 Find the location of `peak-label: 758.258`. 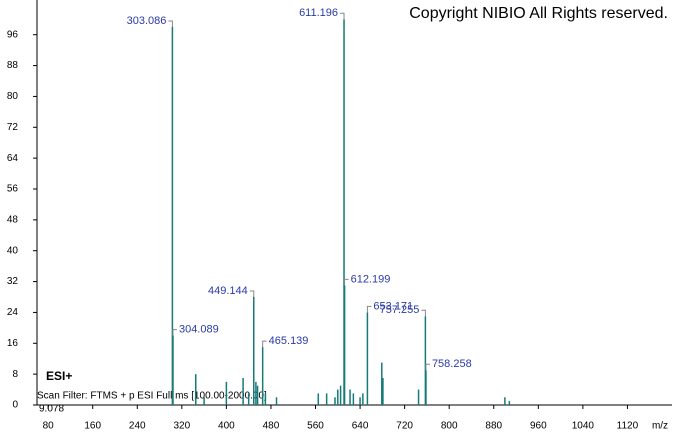

peak-label: 758.258 is located at coordinates (452, 364).